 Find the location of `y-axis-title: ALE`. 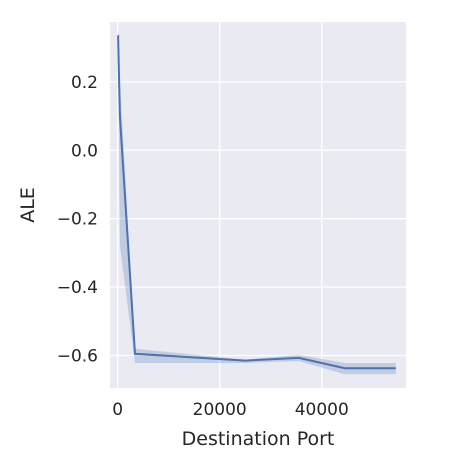

y-axis-title: ALE is located at coordinates (28, 205).